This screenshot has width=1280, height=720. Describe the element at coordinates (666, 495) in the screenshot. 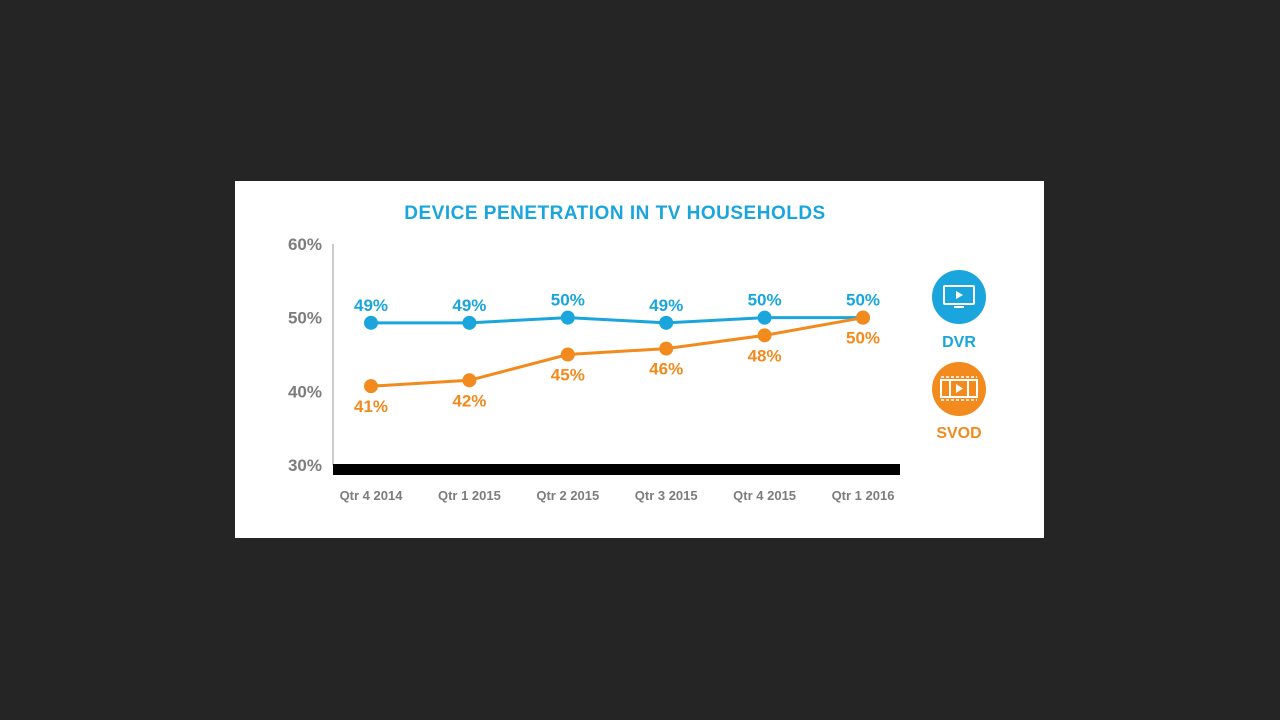

I see `x-tick-label: Qtr 3 2015` at that location.